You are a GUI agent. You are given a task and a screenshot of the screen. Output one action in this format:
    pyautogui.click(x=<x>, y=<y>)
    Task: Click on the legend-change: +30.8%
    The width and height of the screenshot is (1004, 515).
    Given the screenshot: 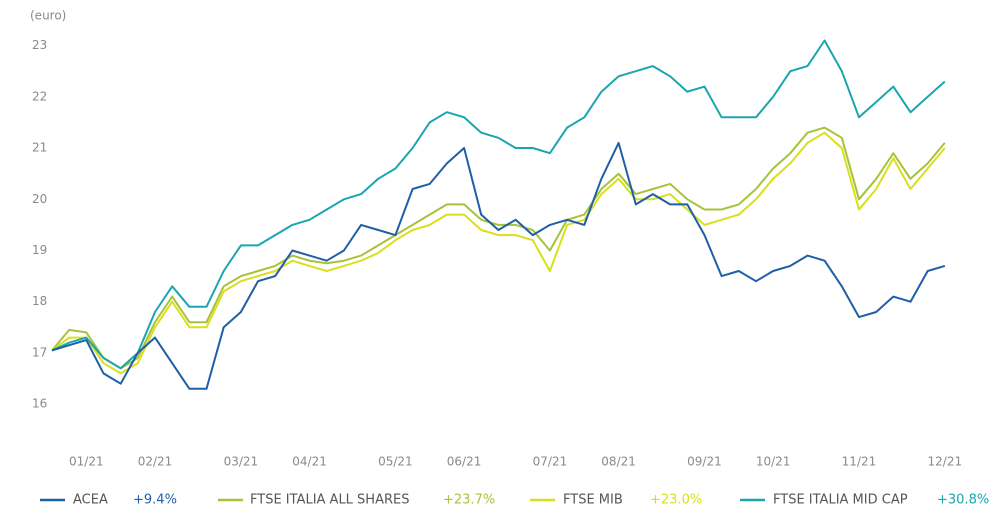 What is the action you would take?
    pyautogui.click(x=963, y=500)
    